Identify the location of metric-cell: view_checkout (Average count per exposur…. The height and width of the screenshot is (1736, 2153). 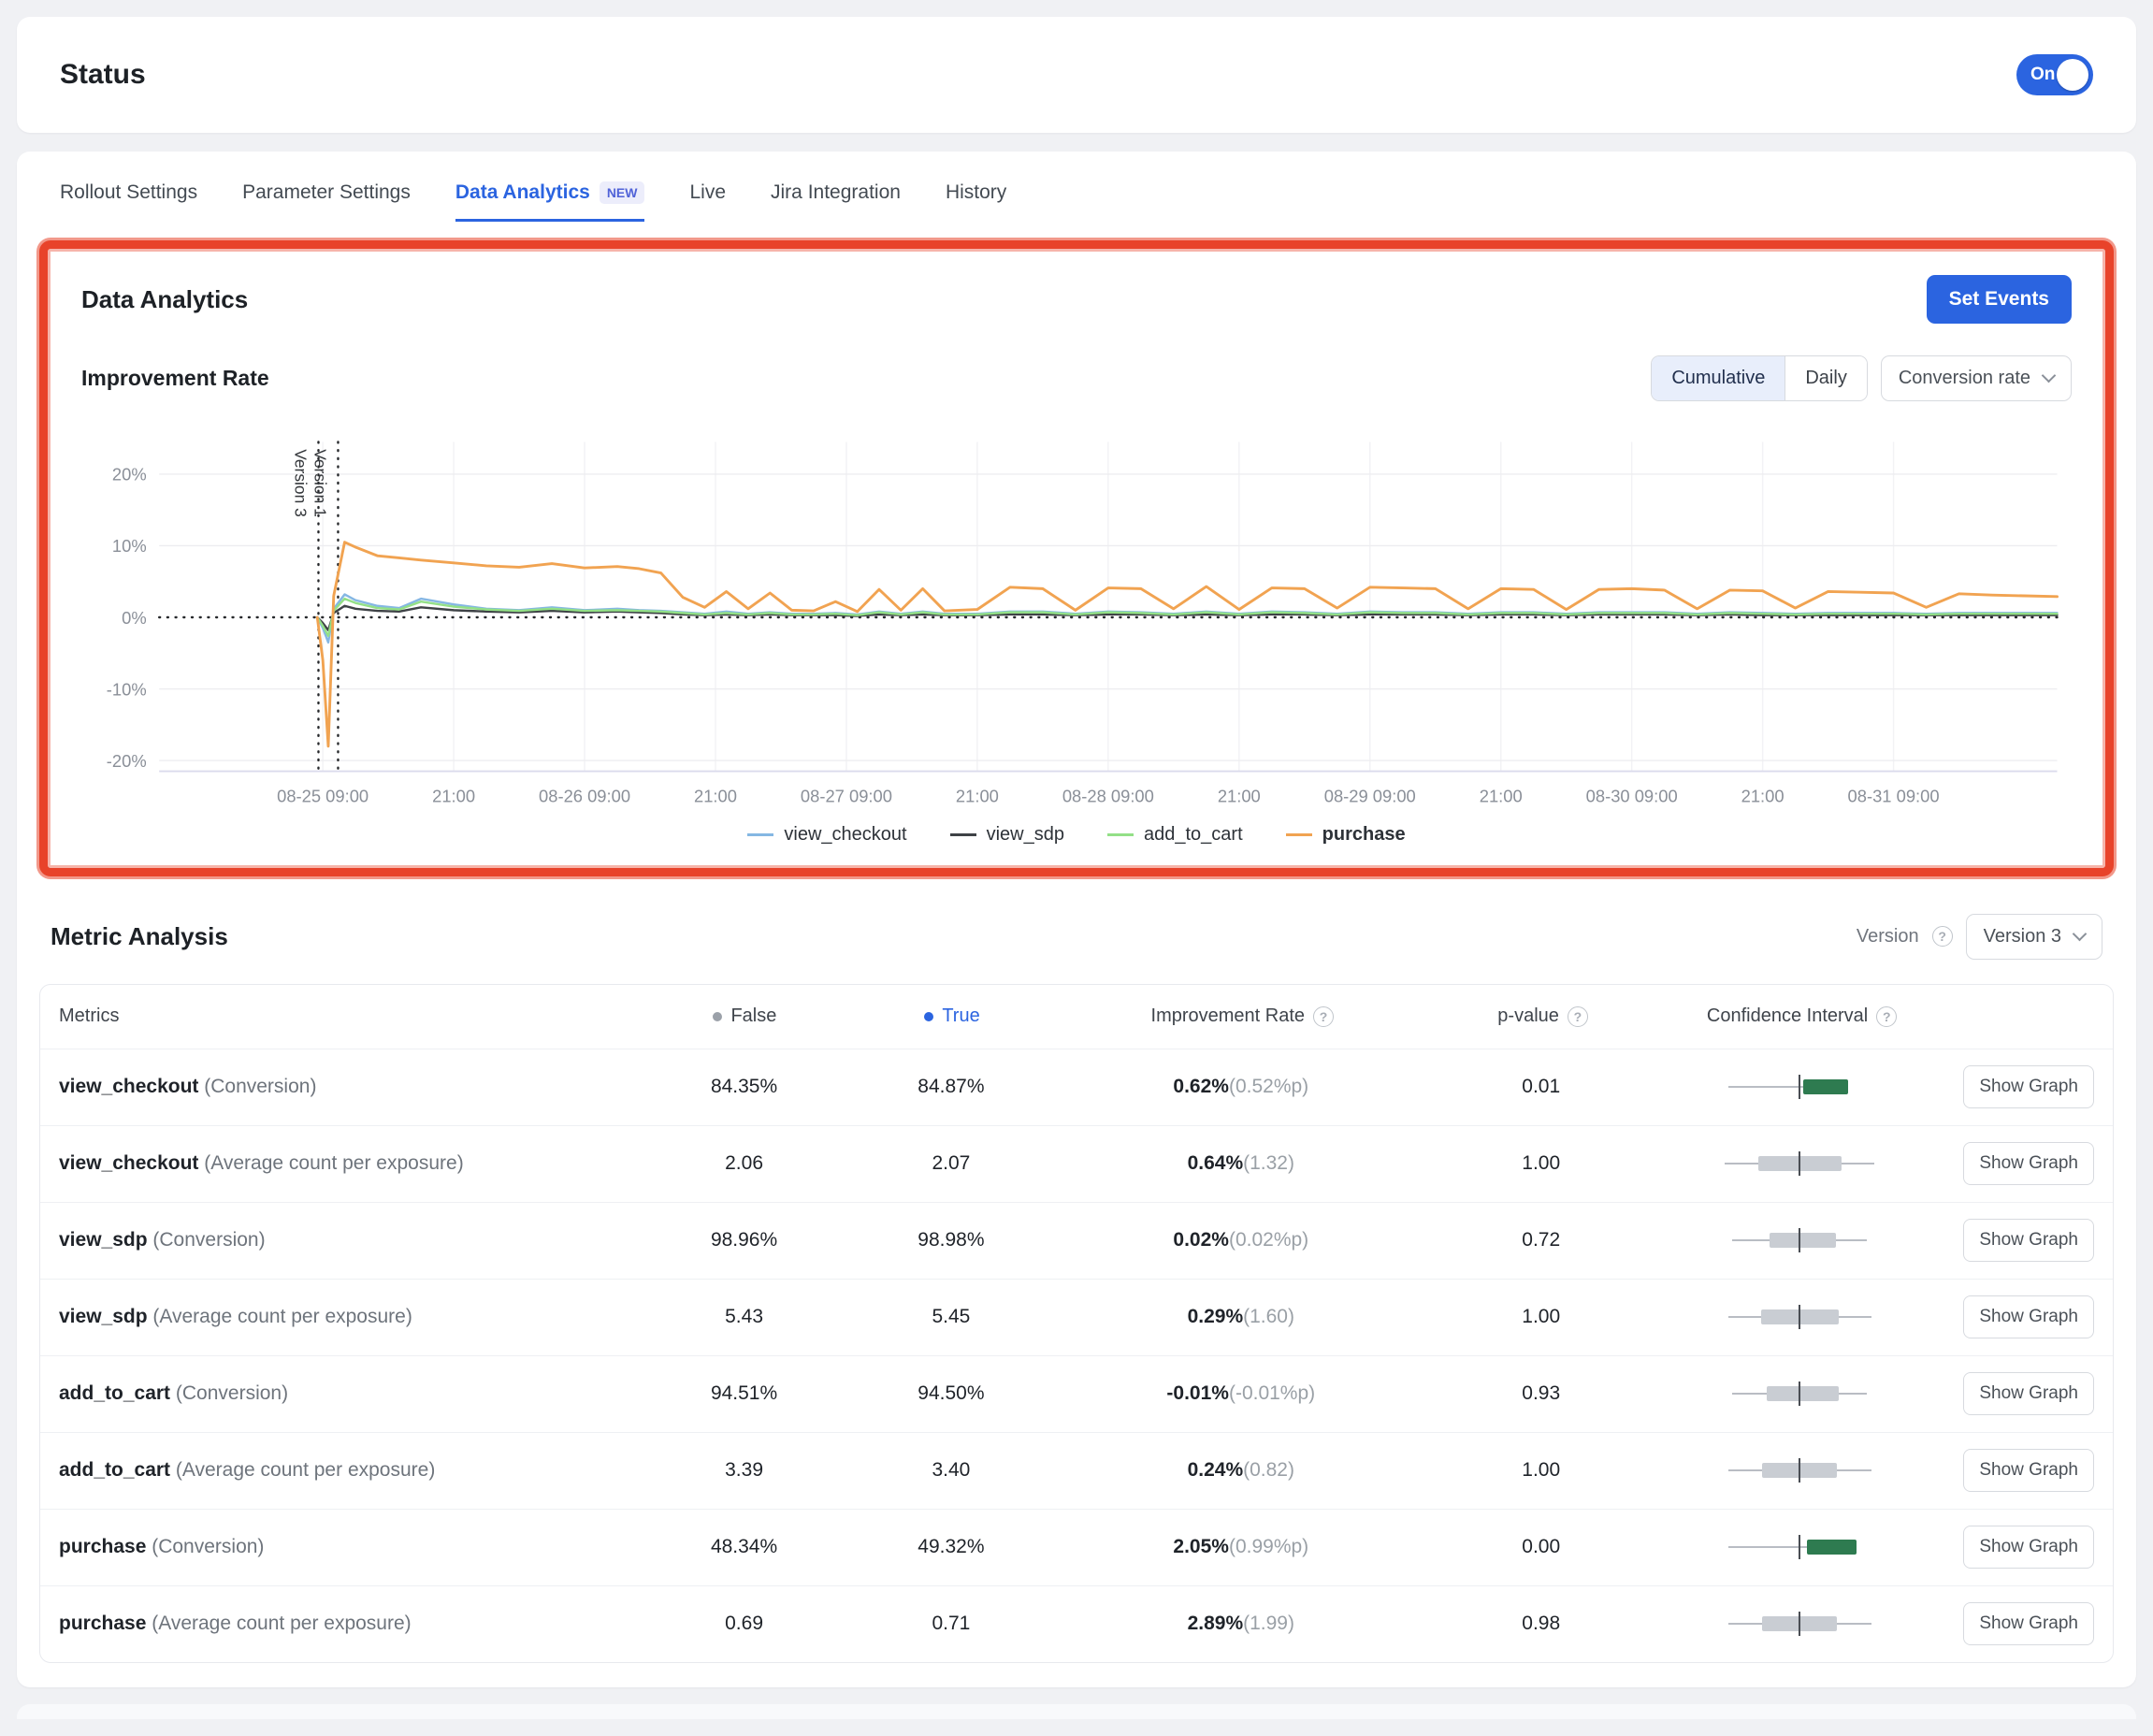
(340, 1163).